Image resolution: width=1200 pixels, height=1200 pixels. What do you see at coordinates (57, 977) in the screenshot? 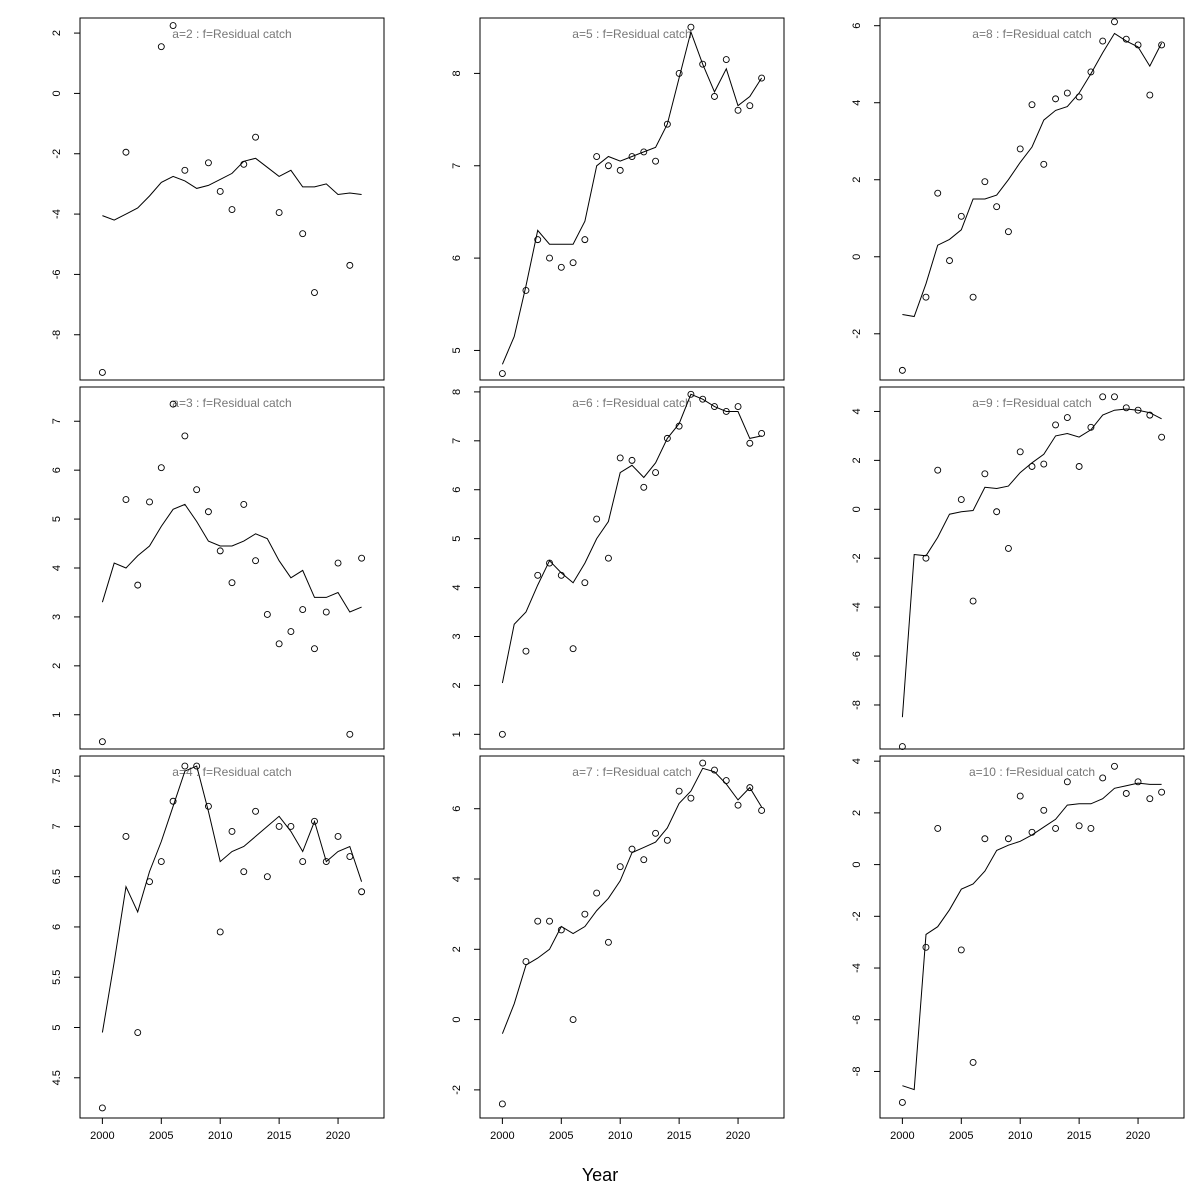
I see `y-tick-label: 5.5` at bounding box center [57, 977].